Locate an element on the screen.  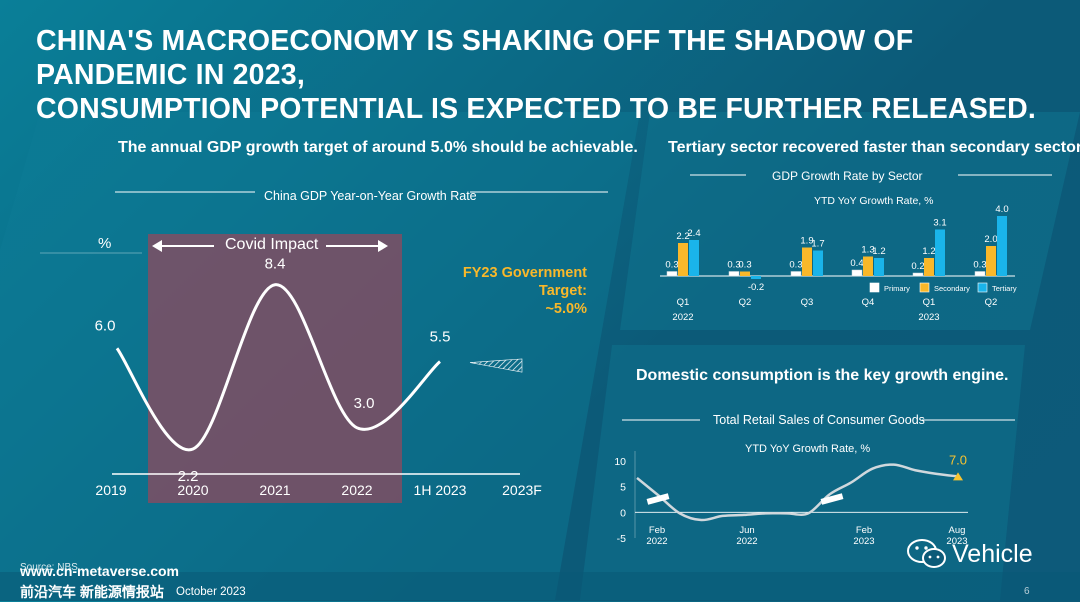
covid-impact-region is located at coordinates (275, 368).